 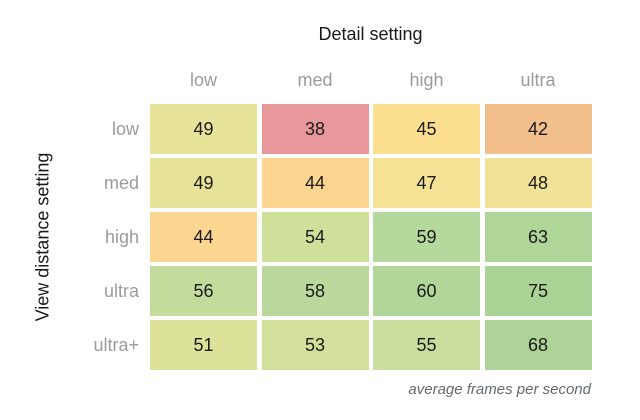 I want to click on heatmap-cell: 60, so click(x=426, y=291).